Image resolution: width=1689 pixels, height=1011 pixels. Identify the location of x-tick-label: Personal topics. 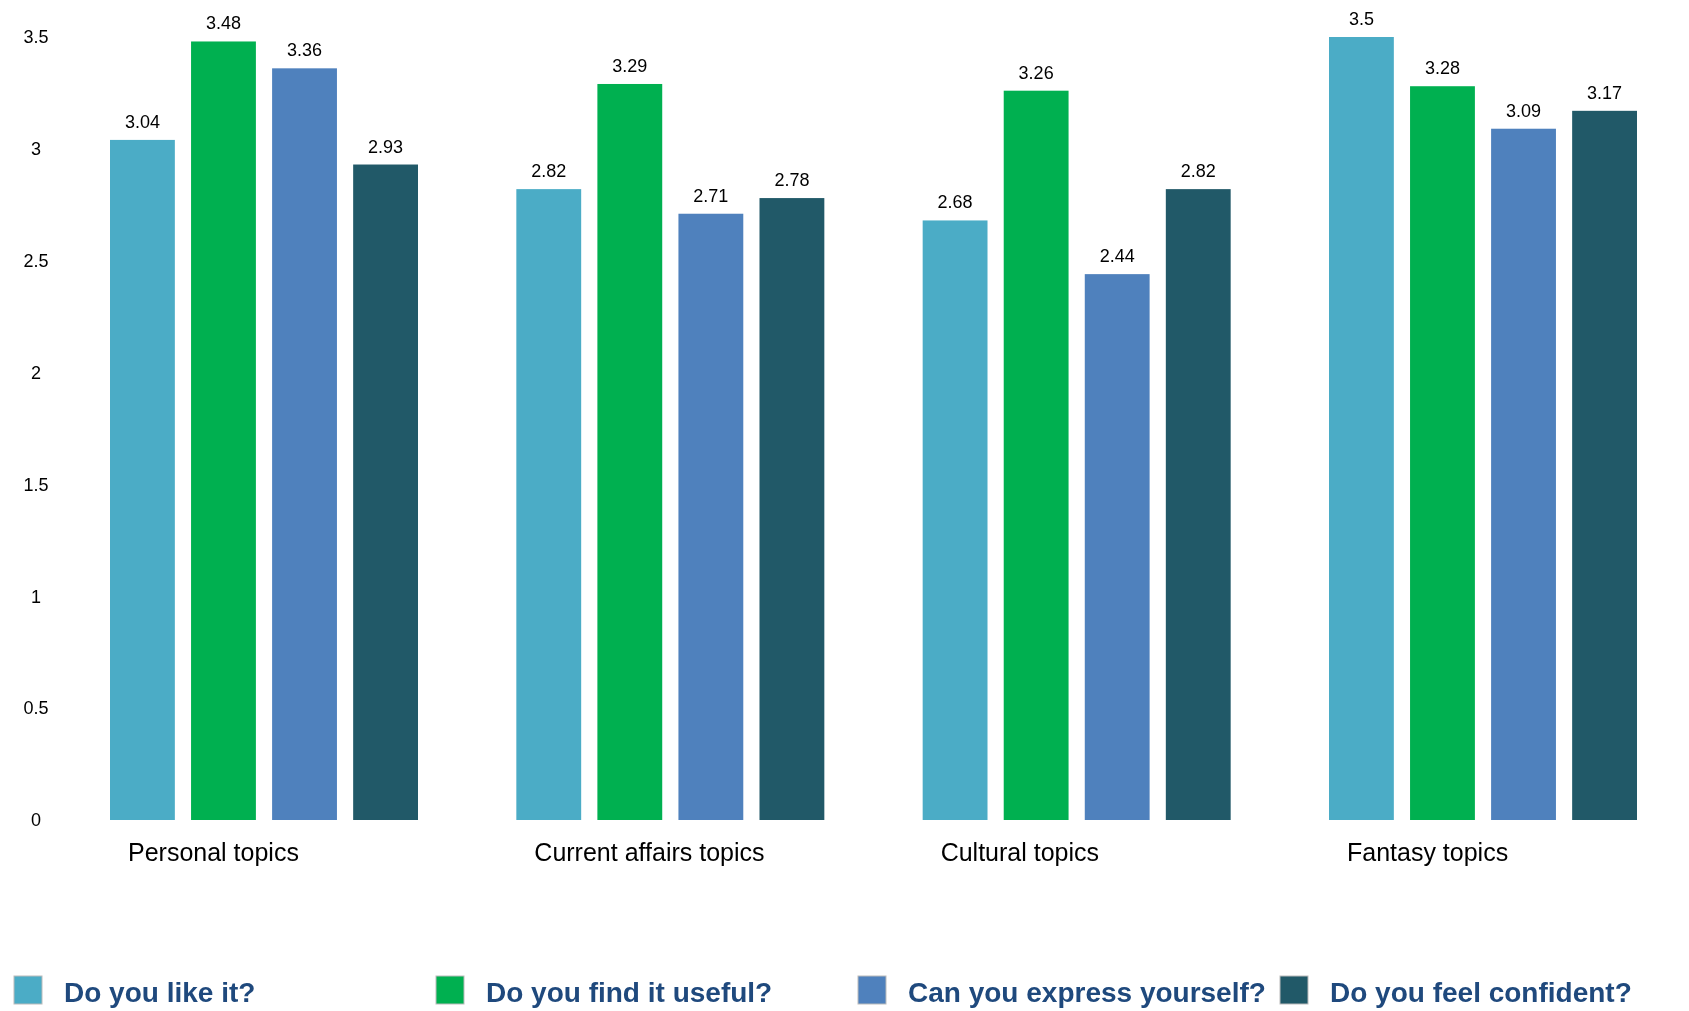
(213, 852).